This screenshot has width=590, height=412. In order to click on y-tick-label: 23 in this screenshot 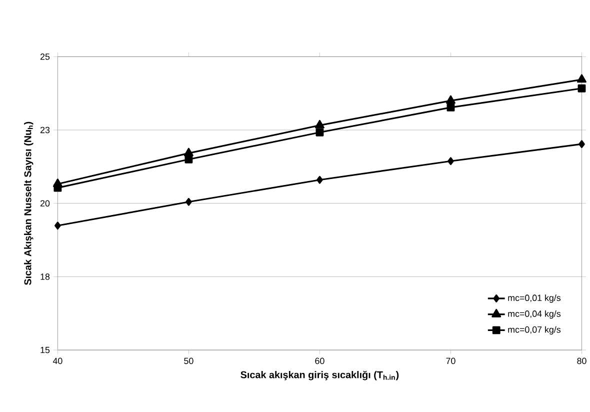, I will do `click(45, 130)`.